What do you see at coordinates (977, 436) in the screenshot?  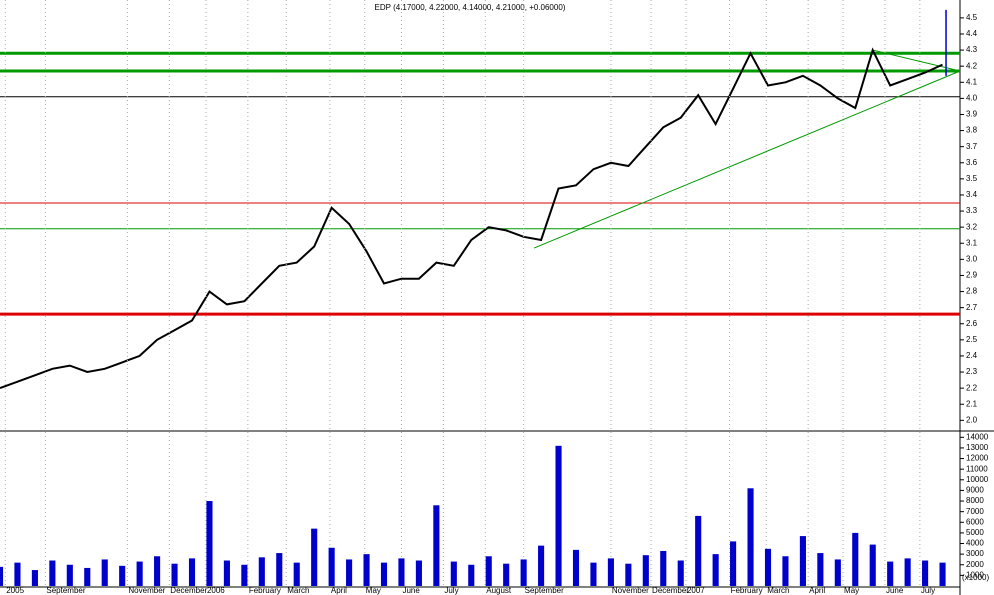 I see `y-tick-label: 14000` at bounding box center [977, 436].